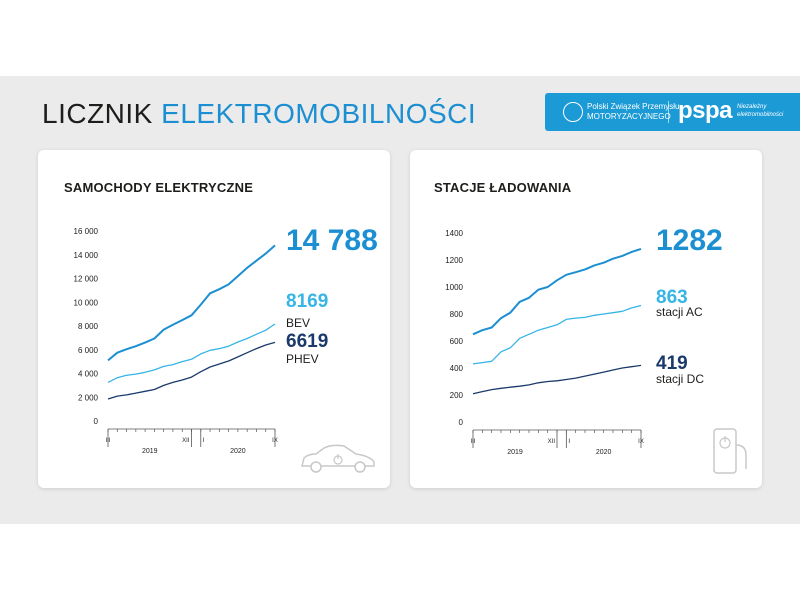 This screenshot has height=600, width=800. I want to click on ac-value: 863, so click(672, 297).